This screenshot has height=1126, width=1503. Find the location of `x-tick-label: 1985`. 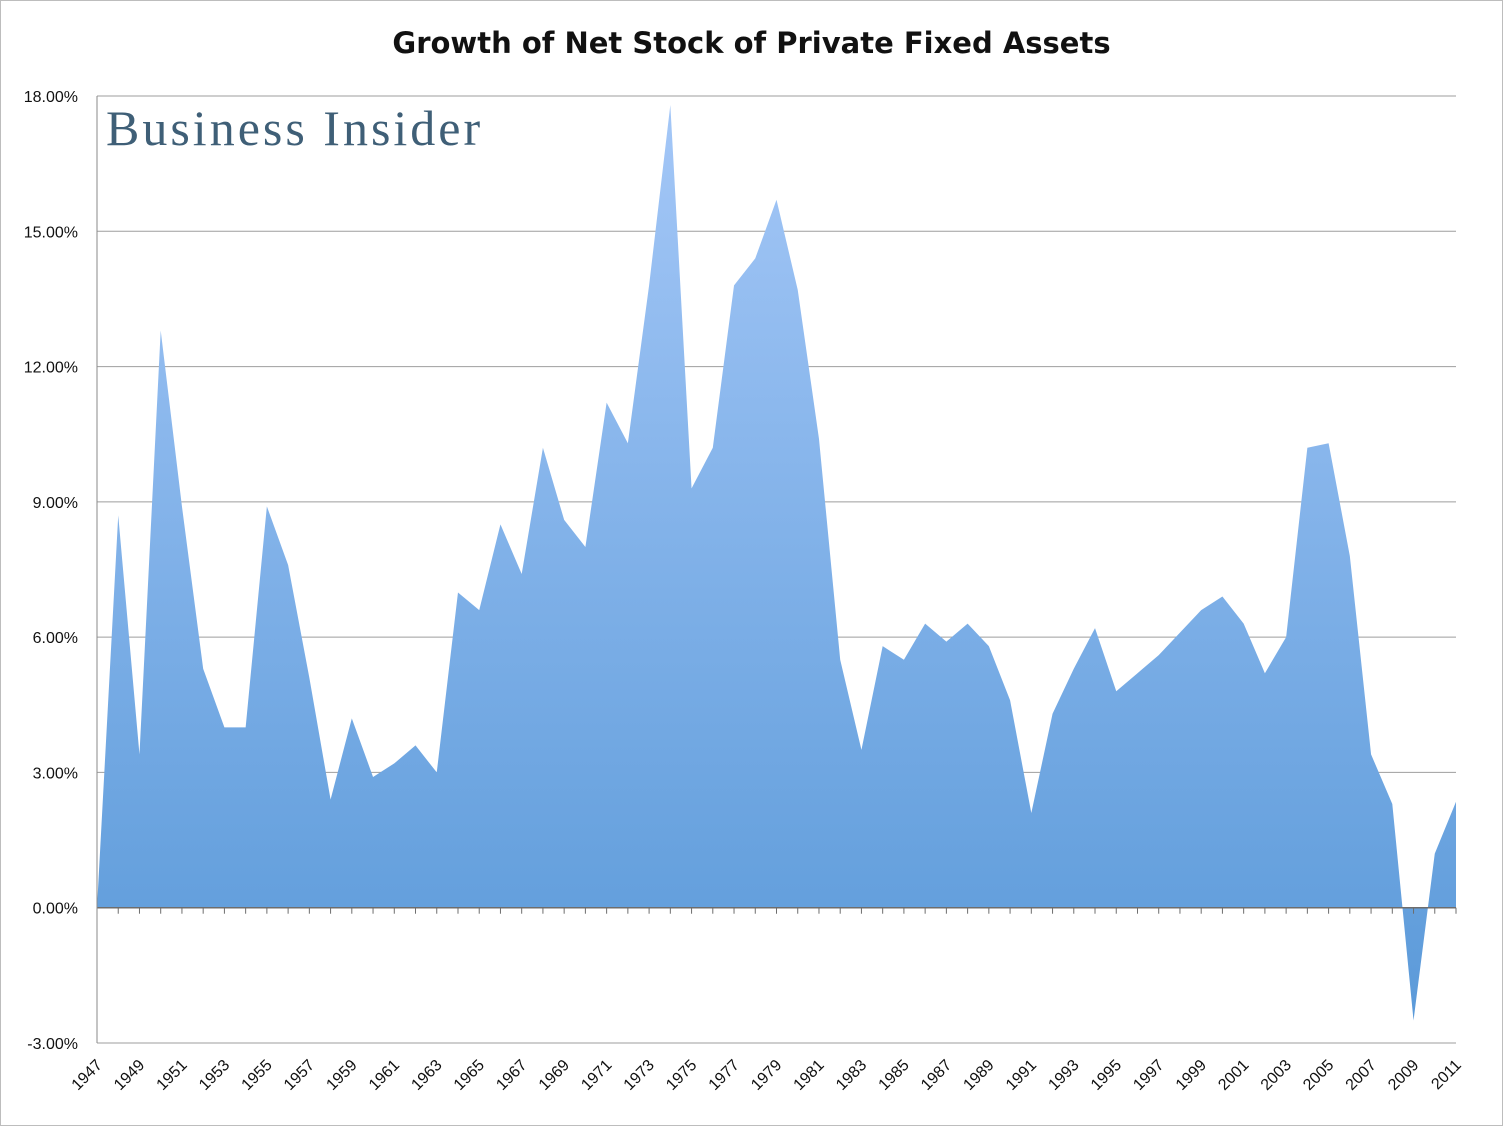

x-tick-label: 1985 is located at coordinates (894, 1075).